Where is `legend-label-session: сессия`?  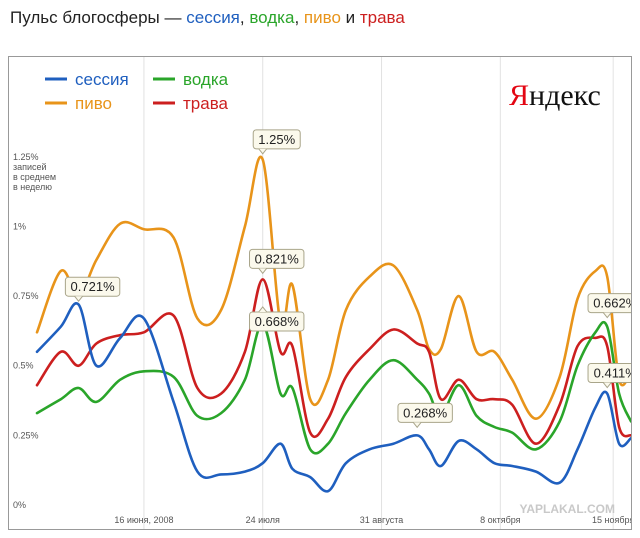
legend-label-session: сессия is located at coordinates (102, 79).